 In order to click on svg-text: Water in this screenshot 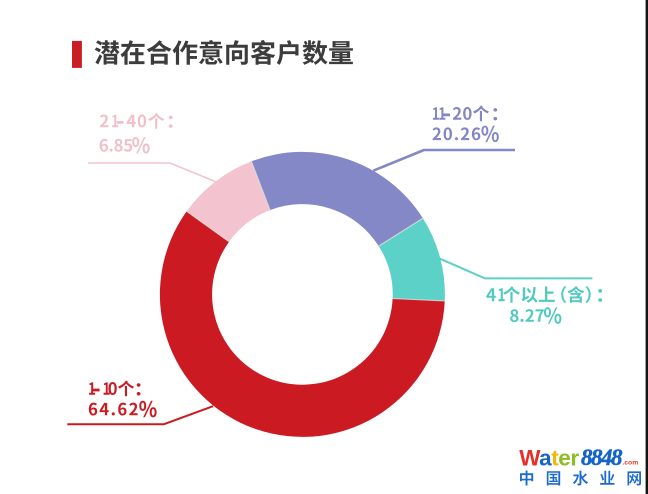, I will do `click(549, 457)`.